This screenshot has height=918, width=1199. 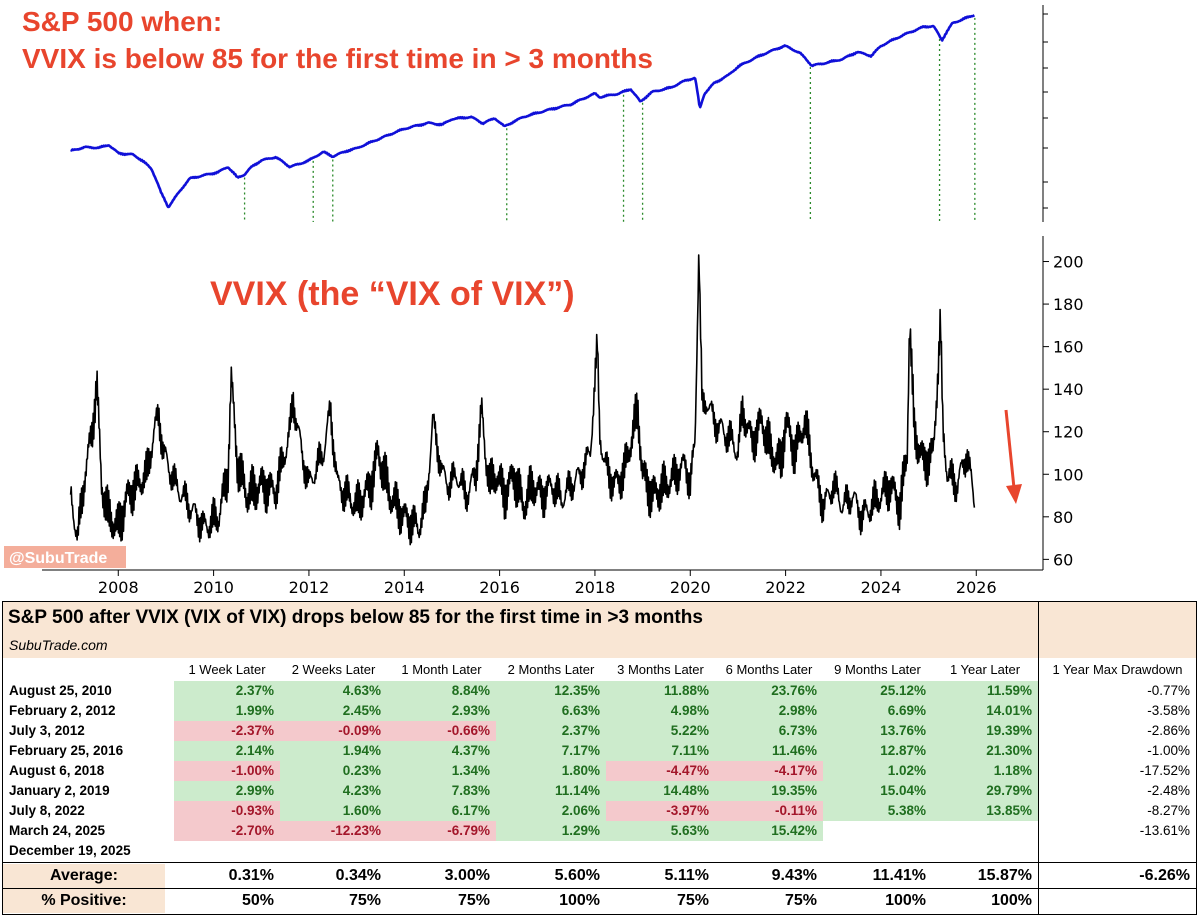 What do you see at coordinates (660, 751) in the screenshot?
I see `return-cell: 7.11%` at bounding box center [660, 751].